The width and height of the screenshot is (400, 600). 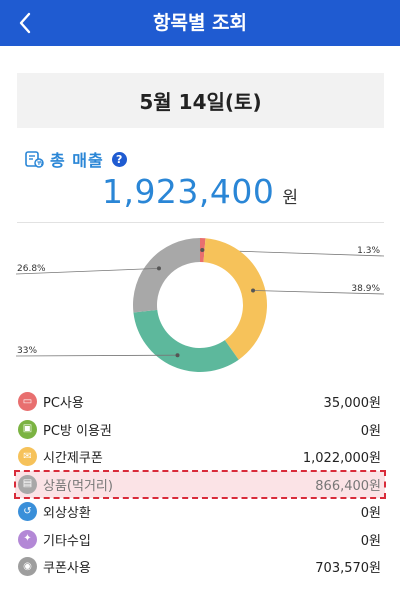 I want to click on chart-value-label: 38.9%, so click(x=365, y=289).